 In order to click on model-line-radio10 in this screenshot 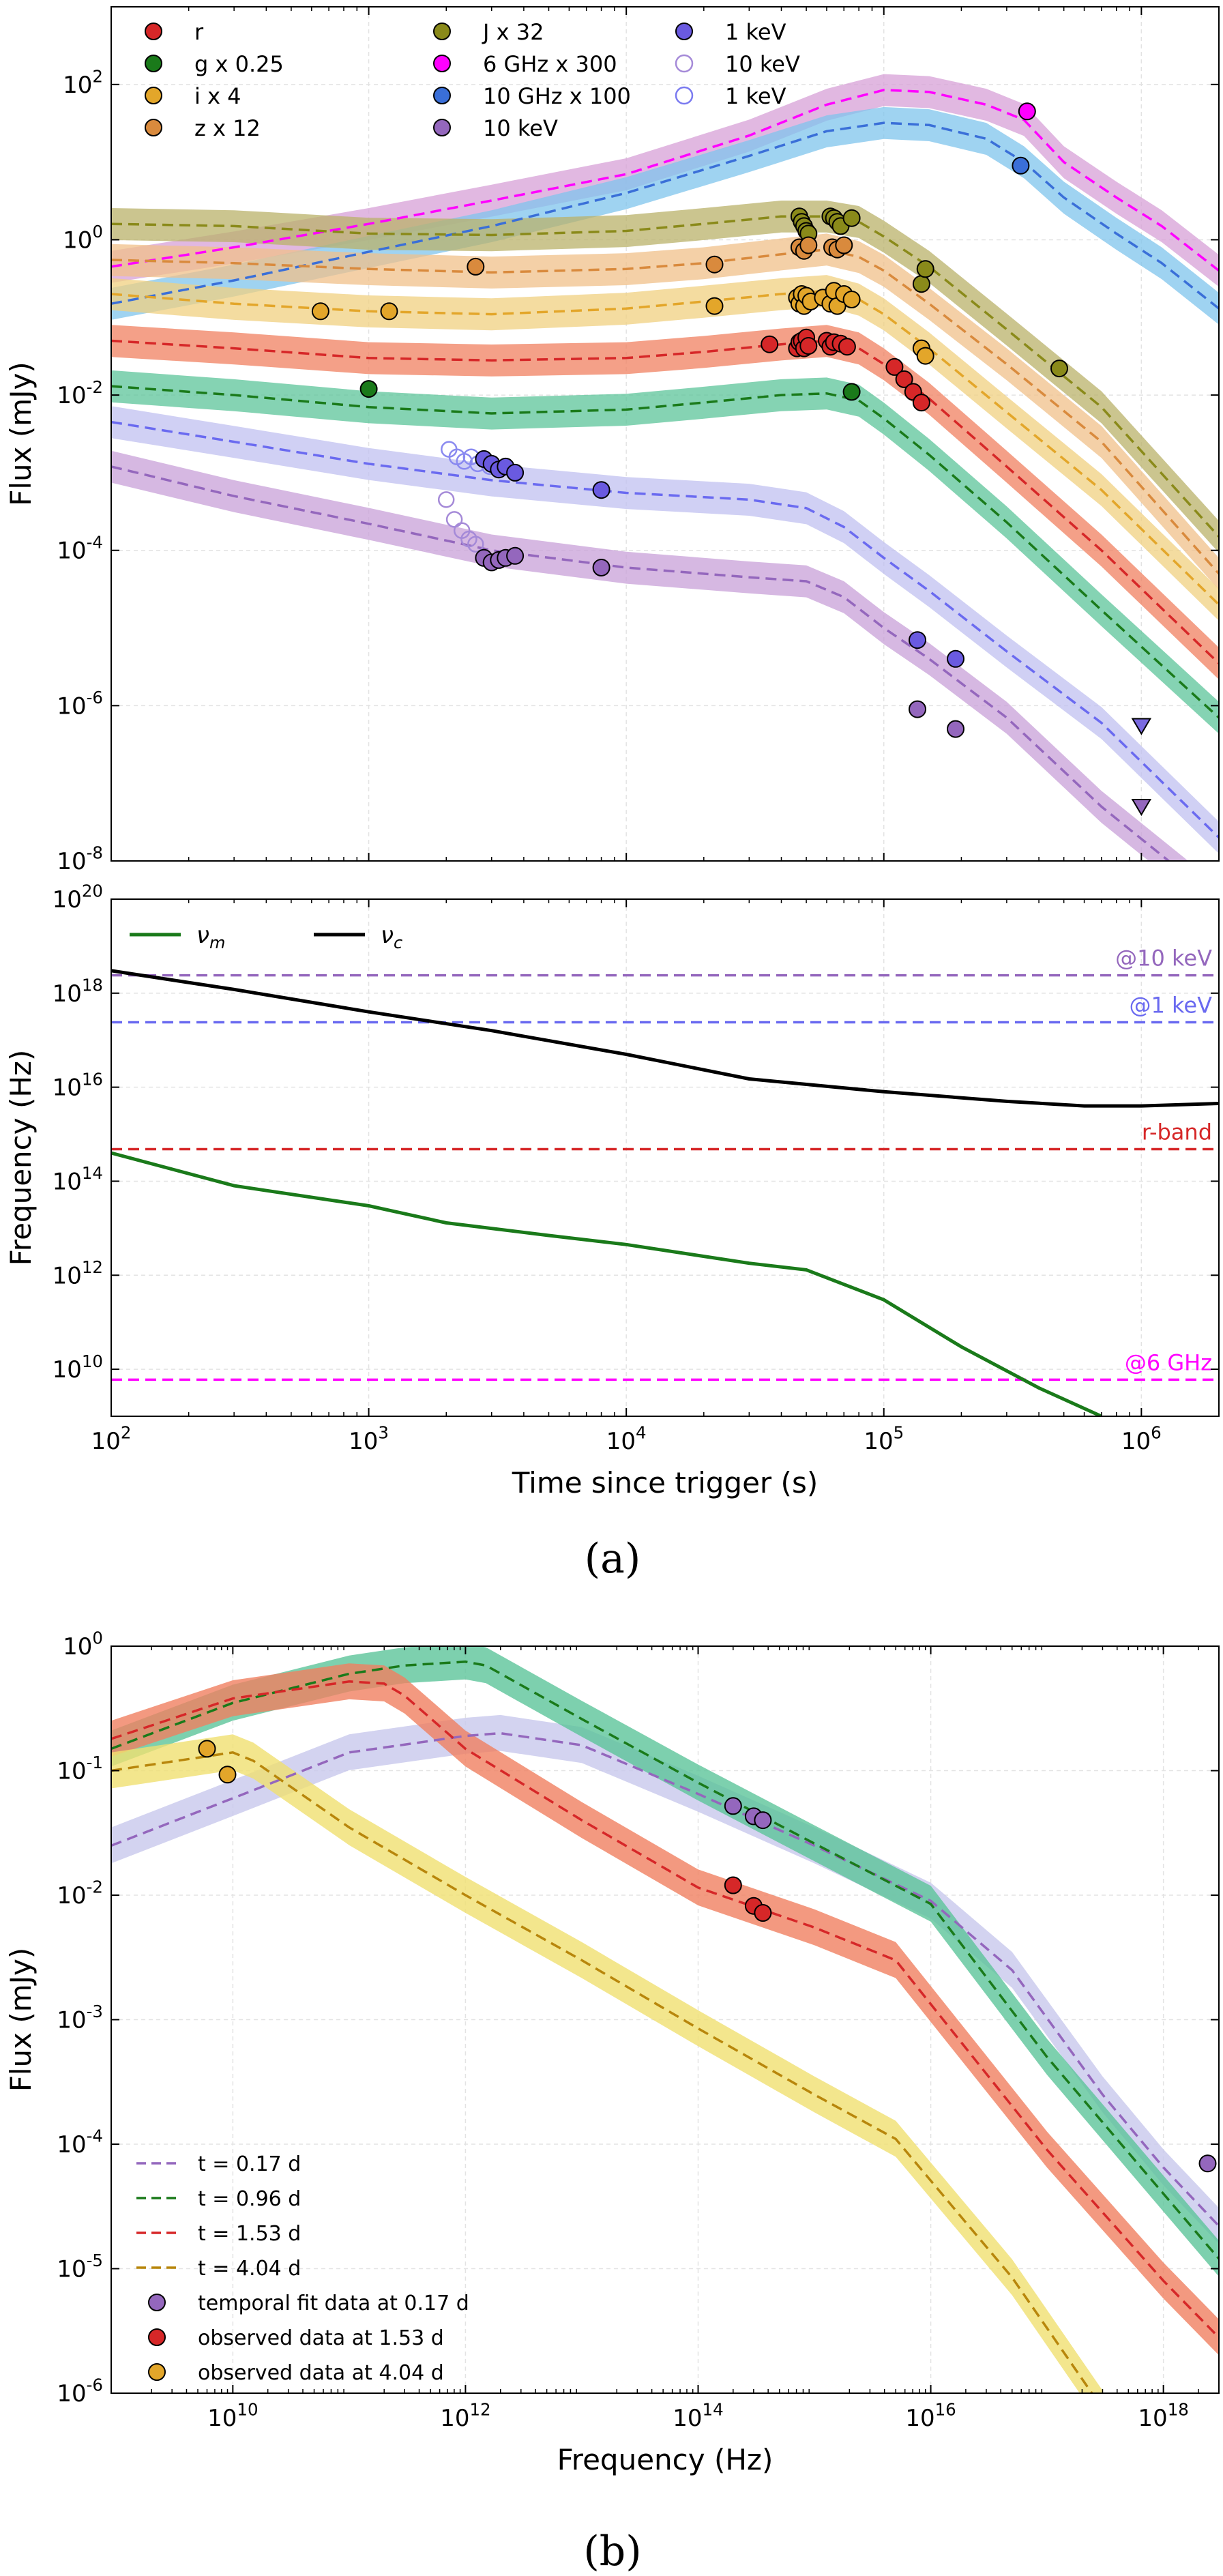, I will do `click(665, 215)`.